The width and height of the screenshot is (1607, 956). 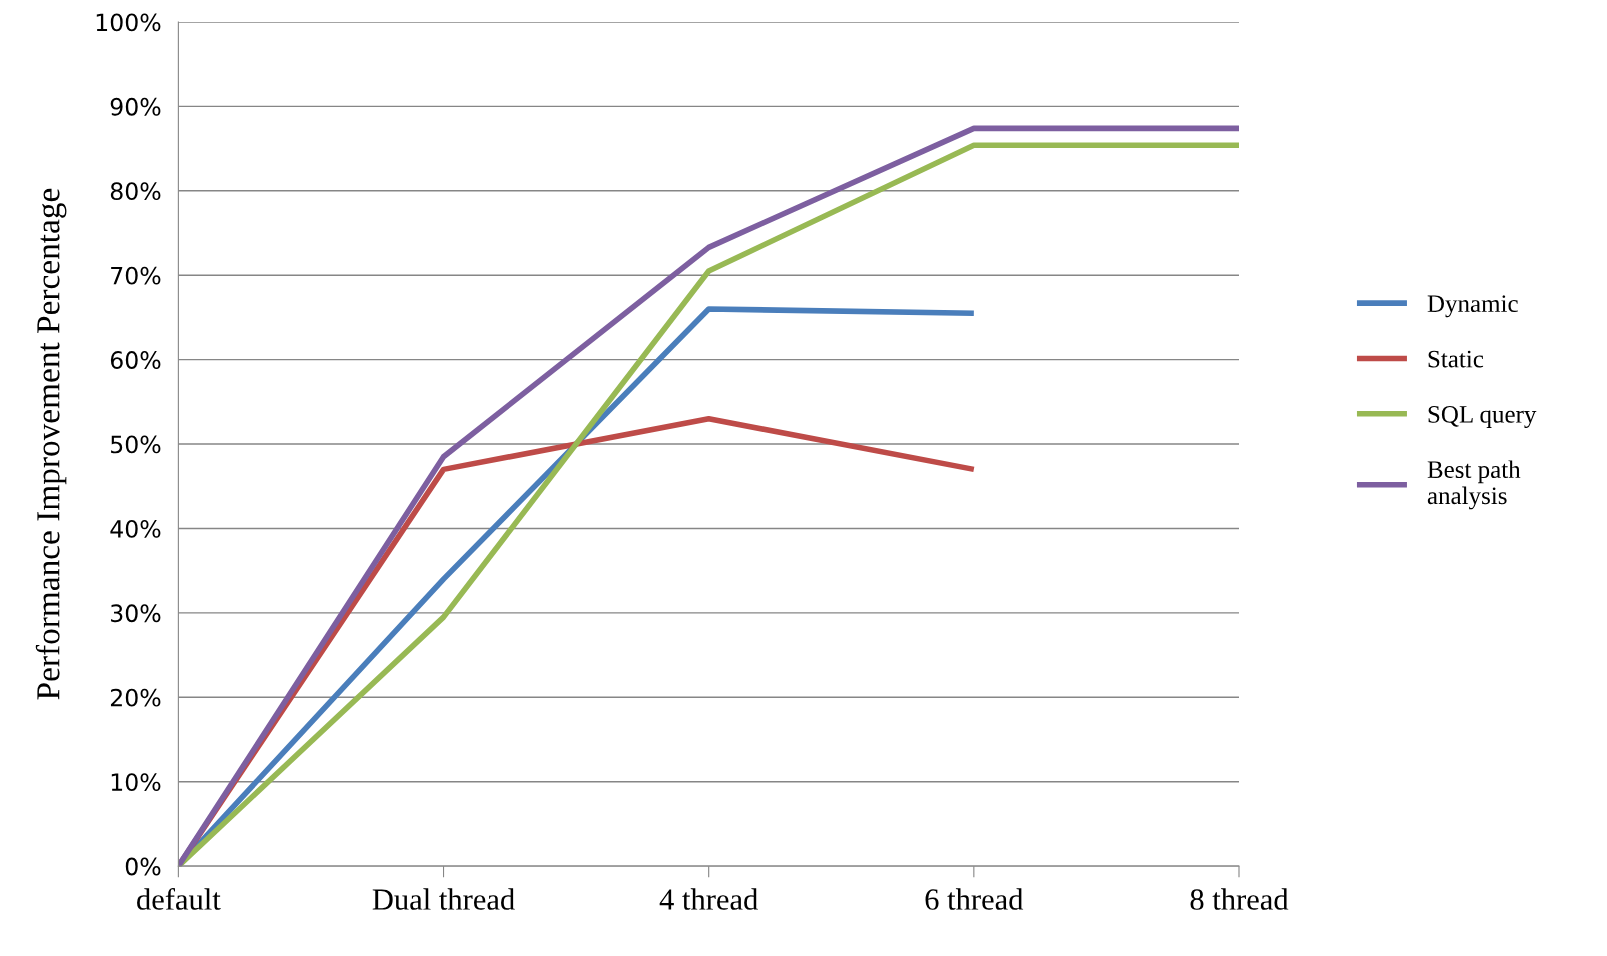 I want to click on x-tick-label: default, so click(x=179, y=899).